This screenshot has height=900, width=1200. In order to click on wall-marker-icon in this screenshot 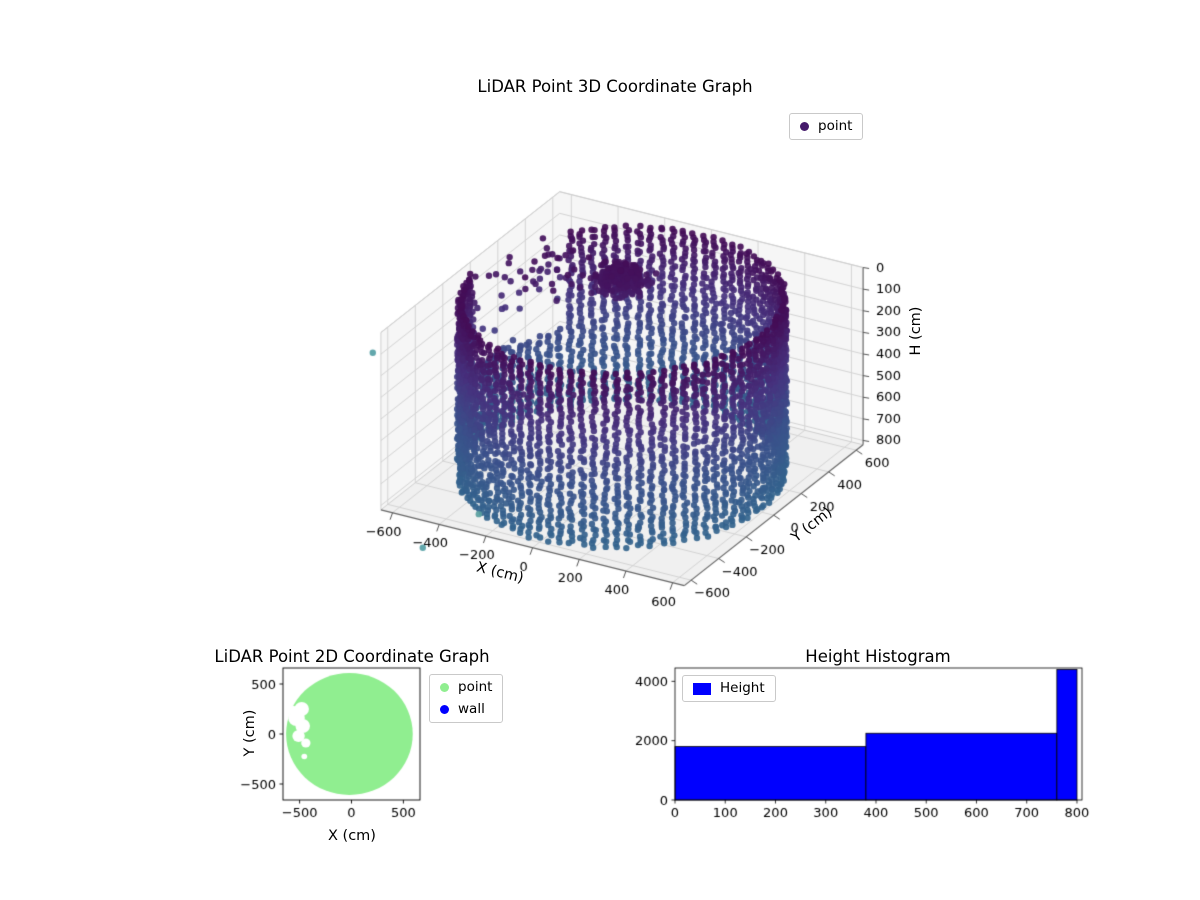, I will do `click(444, 709)`.